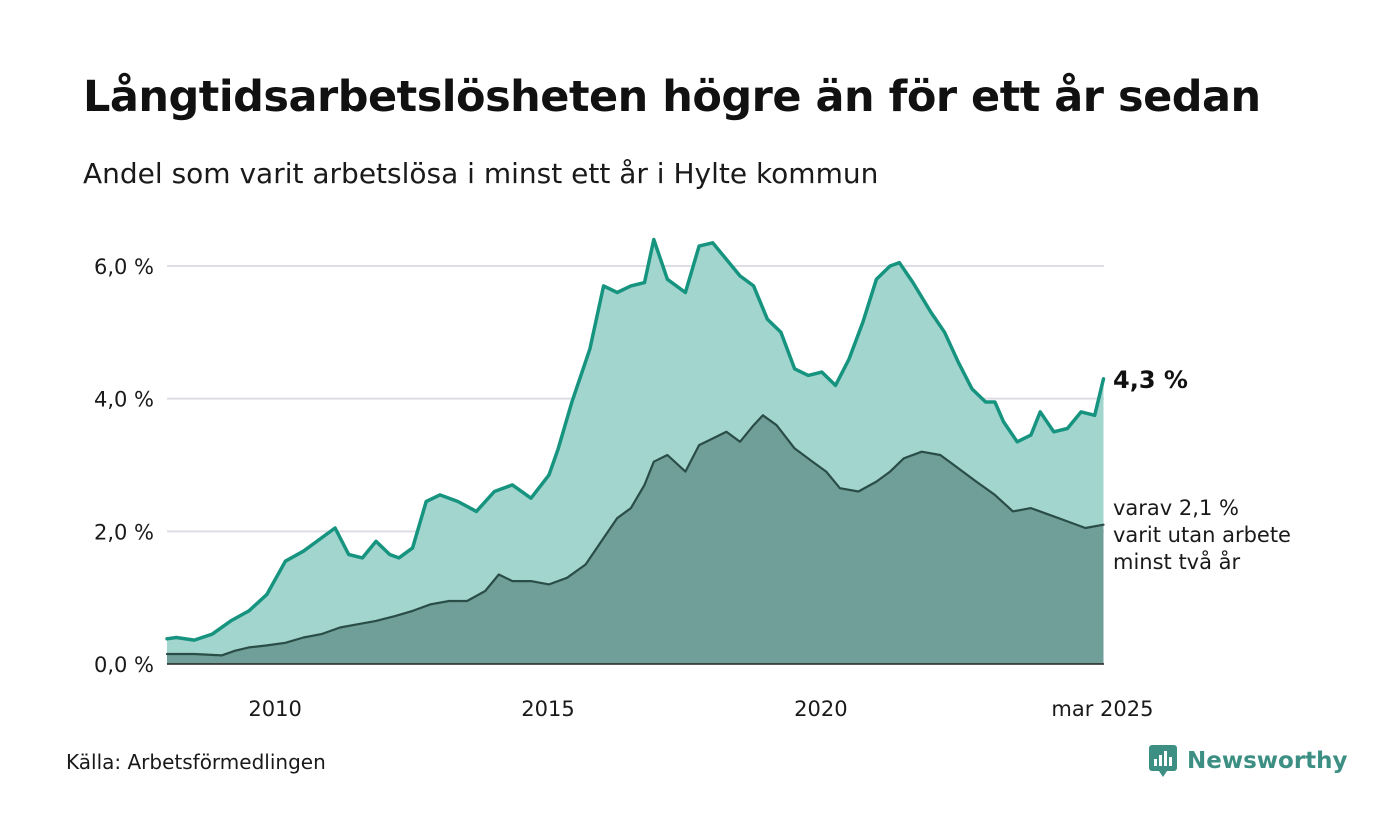  What do you see at coordinates (1177, 561) in the screenshot?
I see `end-label-sub-line: minst två år` at bounding box center [1177, 561].